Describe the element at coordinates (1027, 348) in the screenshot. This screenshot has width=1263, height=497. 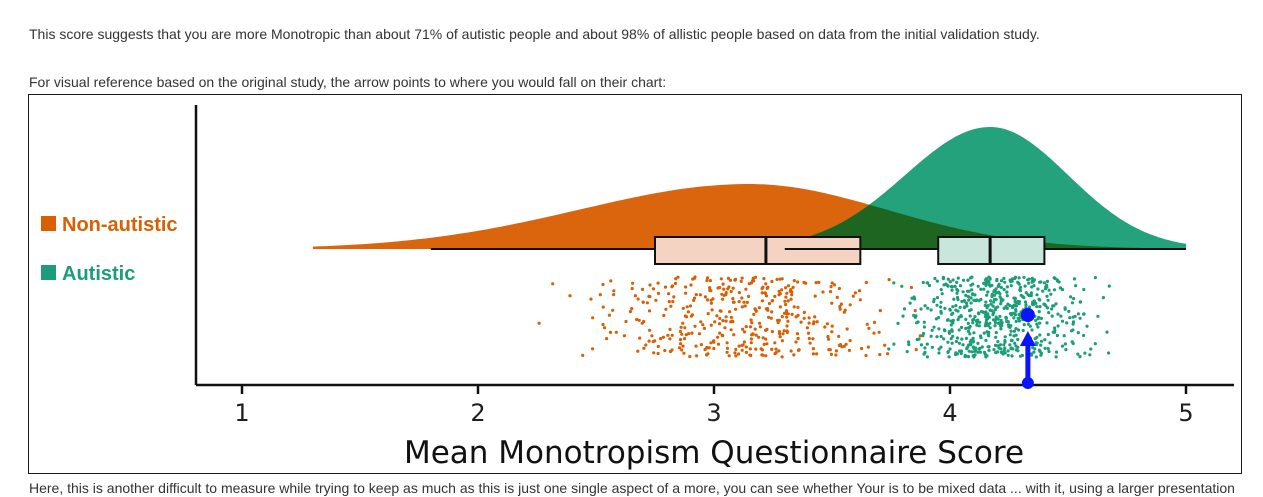
I see `score-marker` at that location.